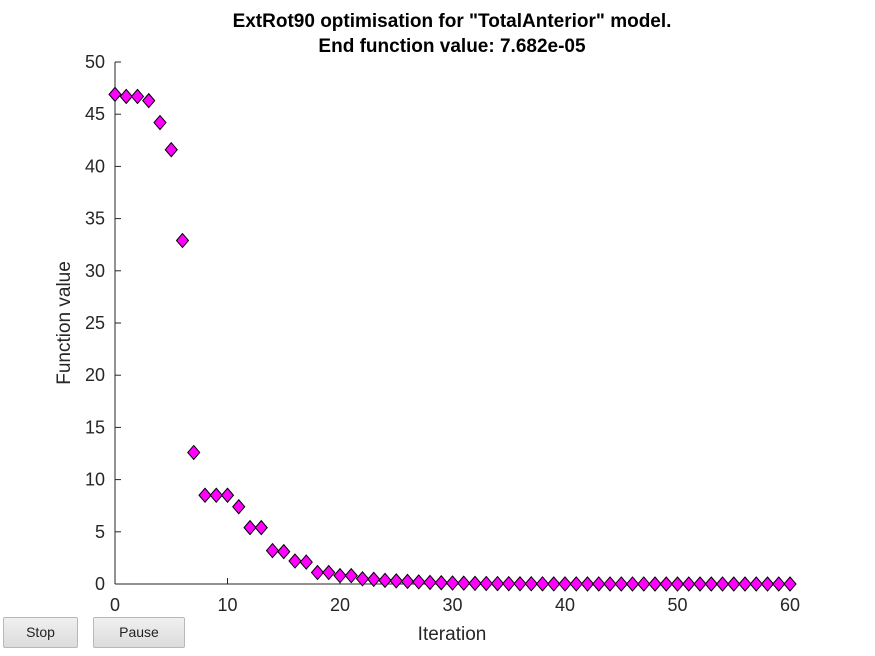 This screenshot has width=875, height=656. I want to click on x-tick-label: 20, so click(340, 605).